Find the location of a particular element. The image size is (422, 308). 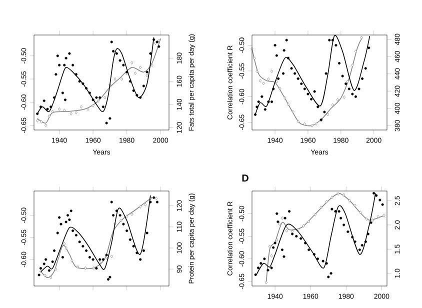

chart-title: D is located at coordinates (245, 178).